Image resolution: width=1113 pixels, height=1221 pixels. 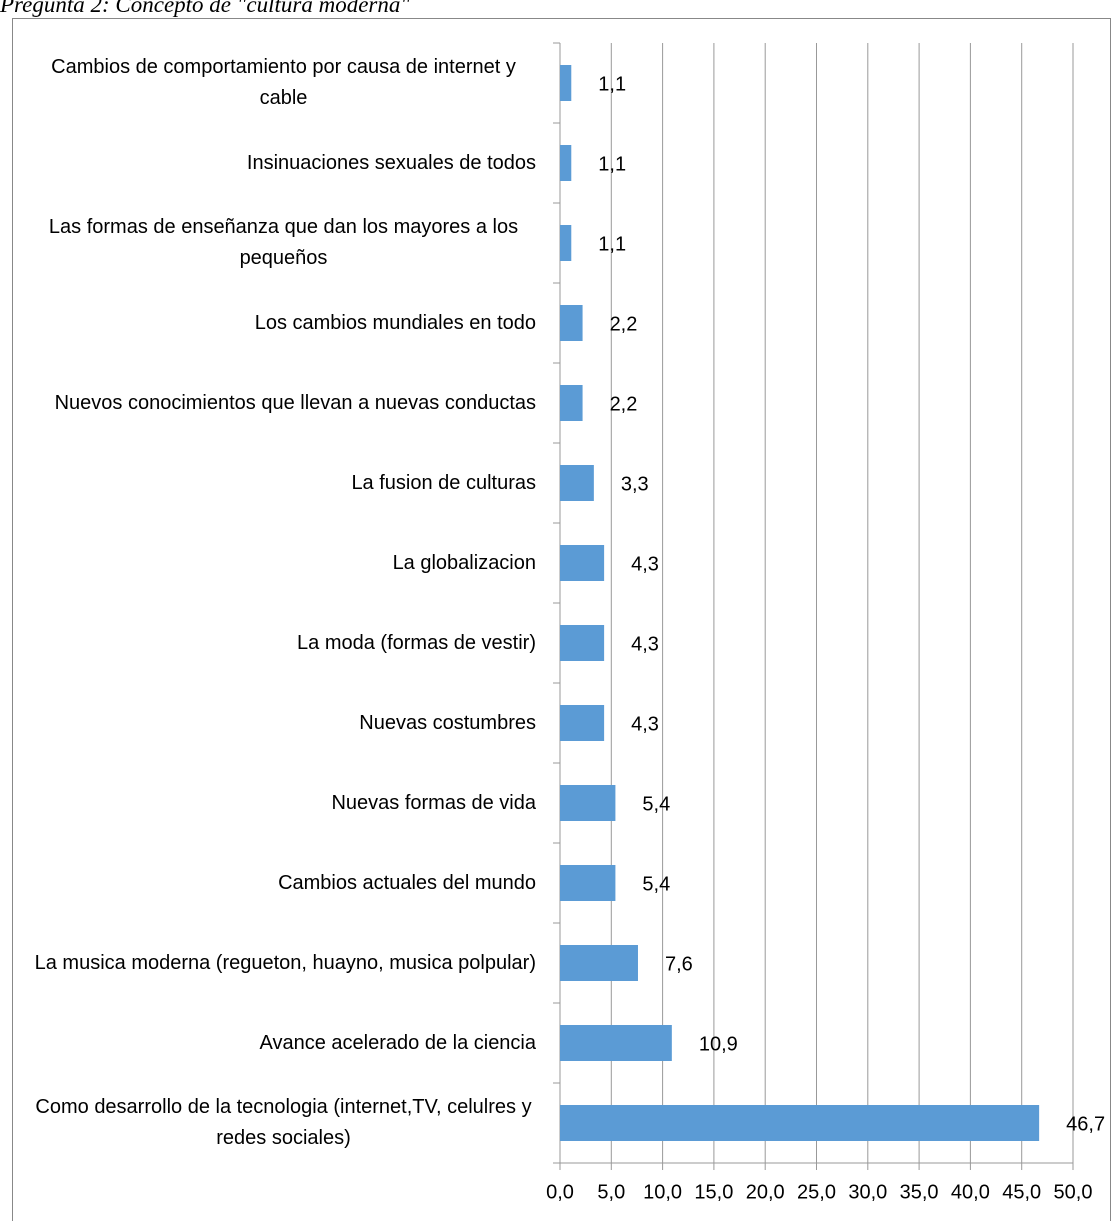 I want to click on y-tick-label: Nuevas formas de vida, so click(x=433, y=802).